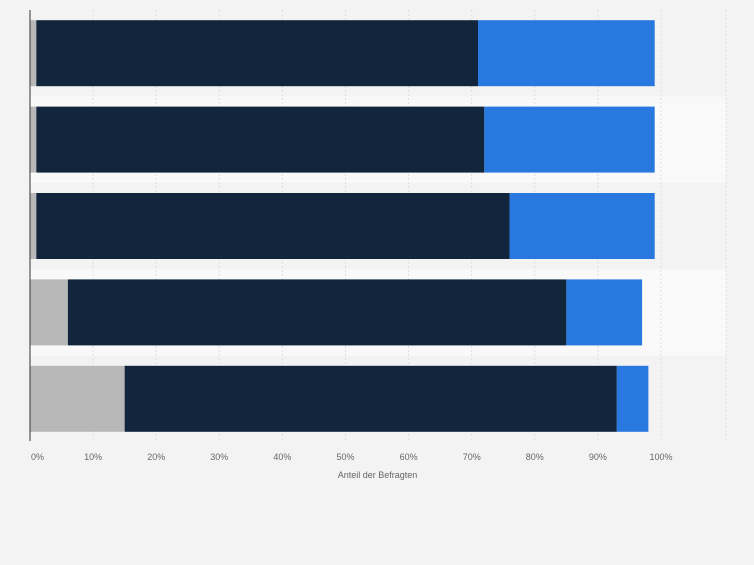 Image resolution: width=754 pixels, height=565 pixels. Describe the element at coordinates (535, 457) in the screenshot. I see `x-tick-label: 80%` at that location.